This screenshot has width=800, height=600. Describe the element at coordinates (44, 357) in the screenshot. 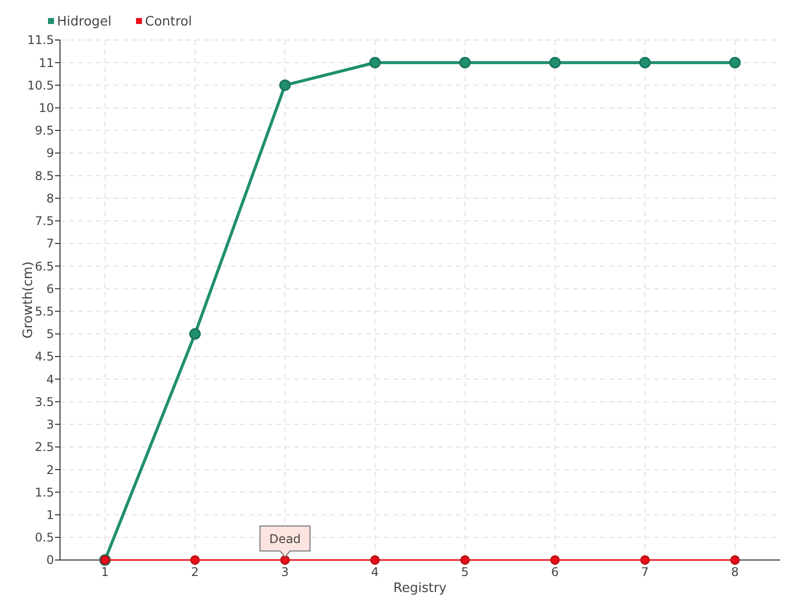

I see `y-tick-label: 4.5` at that location.